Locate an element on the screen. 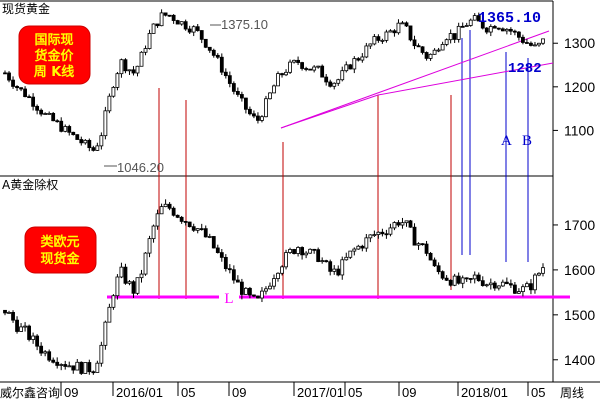 The width and height of the screenshot is (600, 400). top-caption-line-1: 国际现 is located at coordinates (53, 40).